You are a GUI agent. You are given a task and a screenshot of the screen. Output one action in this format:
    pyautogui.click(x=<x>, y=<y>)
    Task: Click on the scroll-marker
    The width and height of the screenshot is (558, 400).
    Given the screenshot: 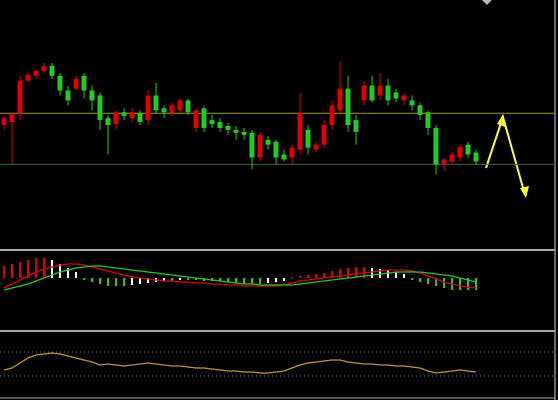 What is the action you would take?
    pyautogui.click(x=487, y=2)
    